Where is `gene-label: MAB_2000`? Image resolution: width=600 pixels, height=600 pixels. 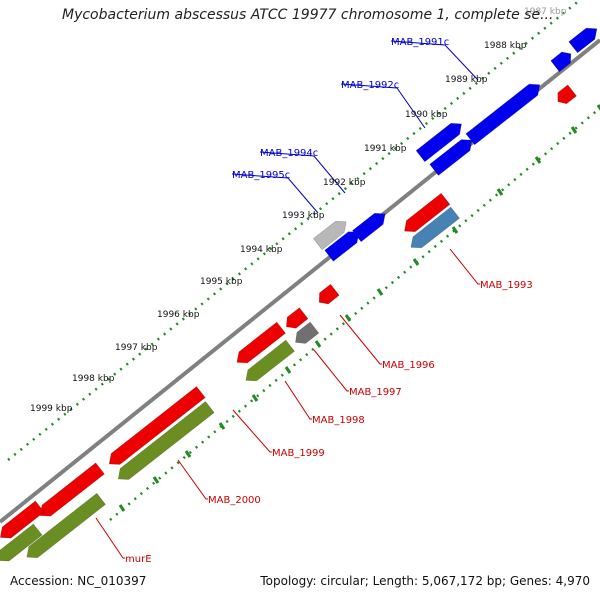
gene-label: MAB_2000 is located at coordinates (234, 500).